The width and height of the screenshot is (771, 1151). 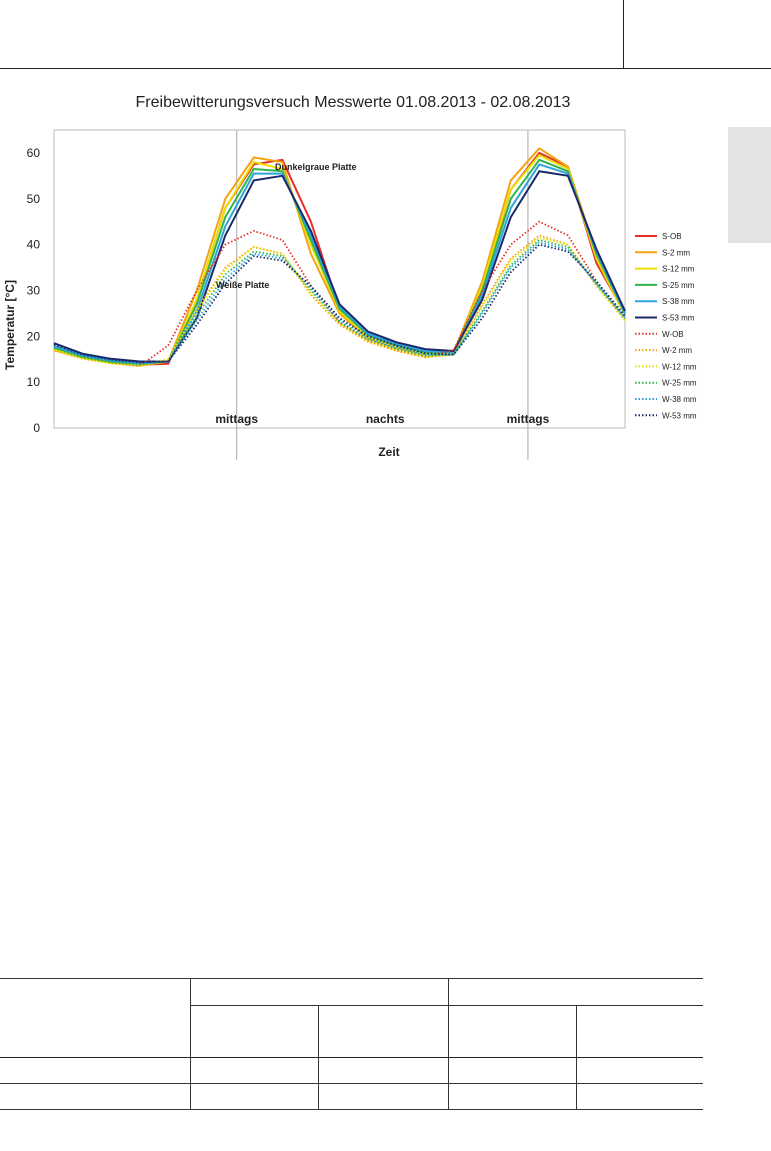 What do you see at coordinates (34, 245) in the screenshot?
I see `y-tick-label: 40` at bounding box center [34, 245].